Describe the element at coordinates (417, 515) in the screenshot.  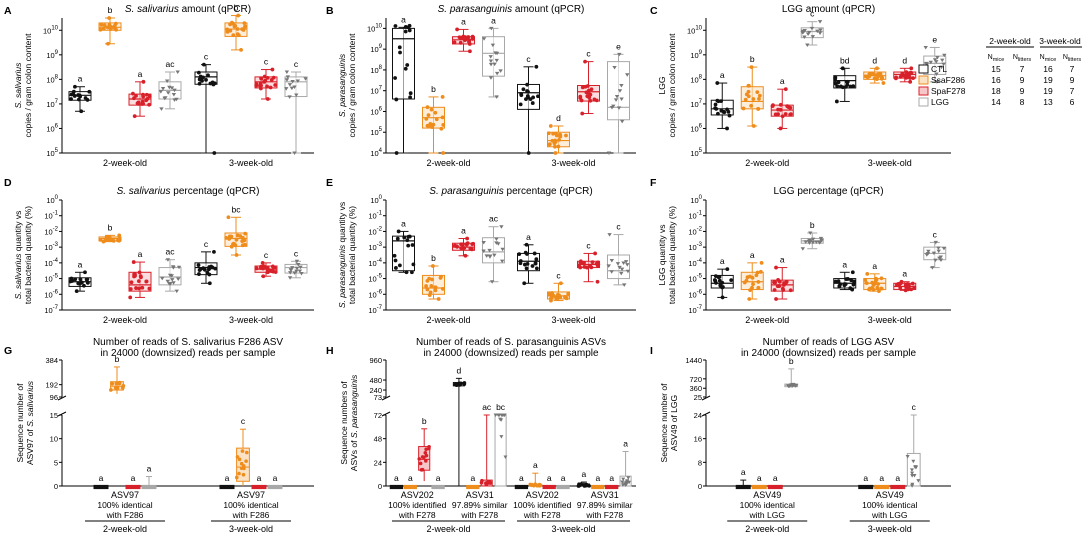
I see `x-category-note: with F278` at that location.